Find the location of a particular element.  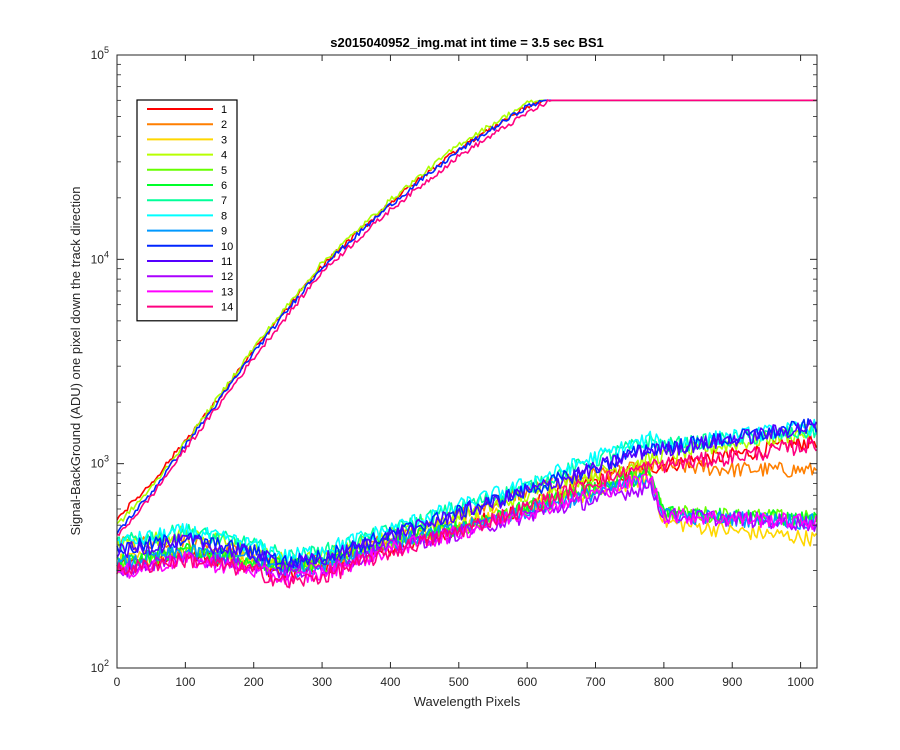

x-tick-label: 200 is located at coordinates (254, 682).